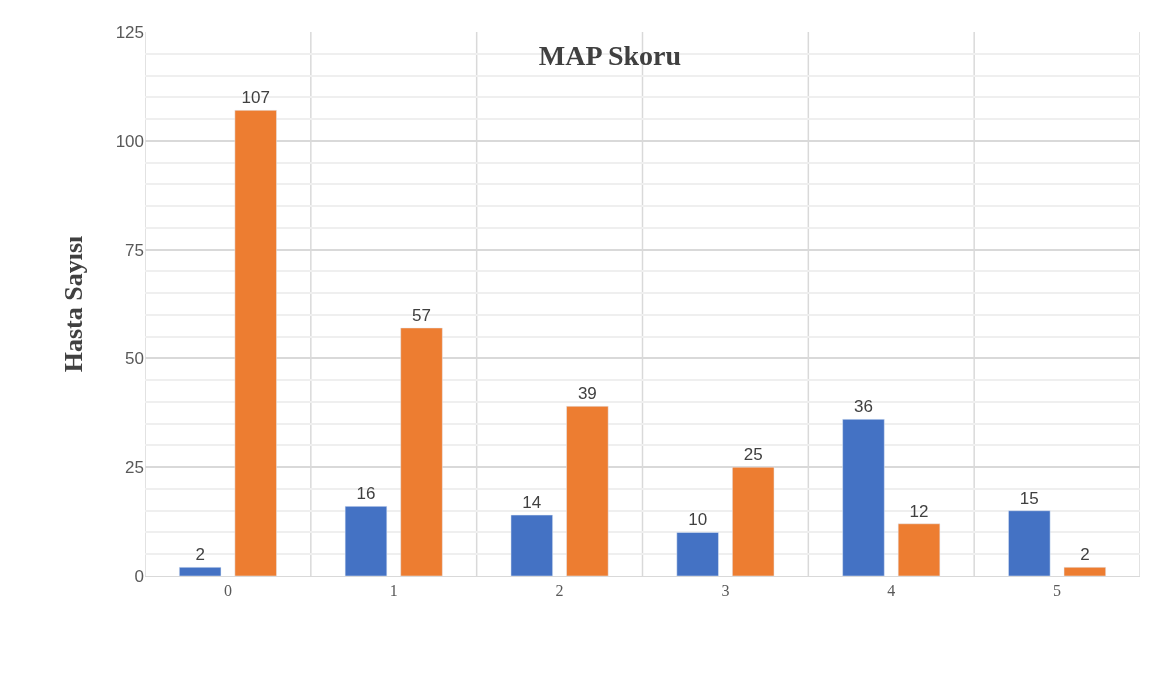 The image size is (1173, 700). Describe the element at coordinates (559, 591) in the screenshot. I see `x-tick-label: 2` at that location.